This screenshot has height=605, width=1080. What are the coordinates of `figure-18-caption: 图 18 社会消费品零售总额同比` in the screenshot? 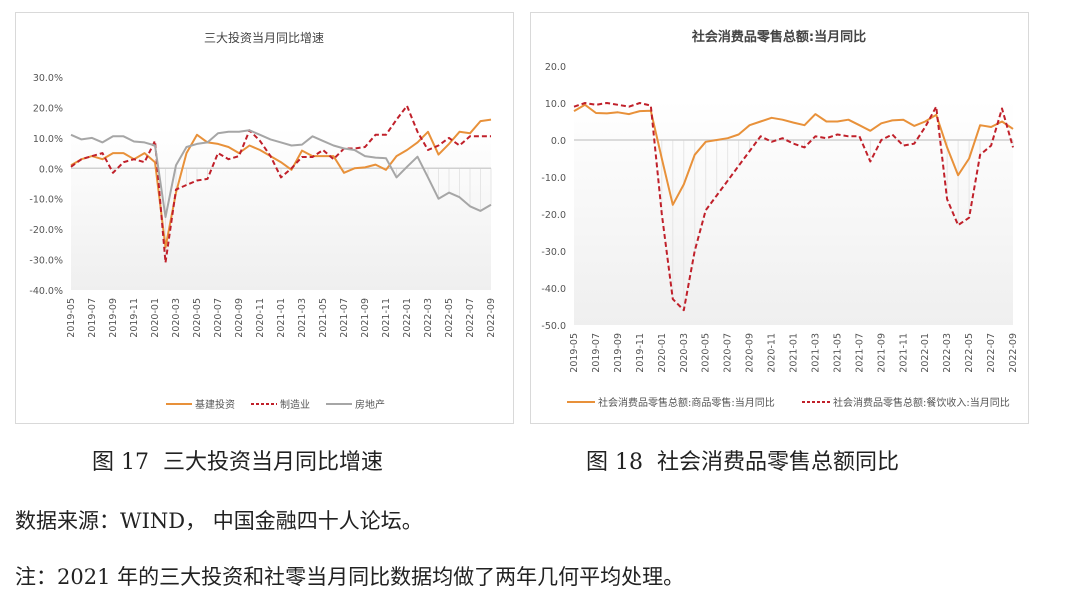 It's located at (742, 462).